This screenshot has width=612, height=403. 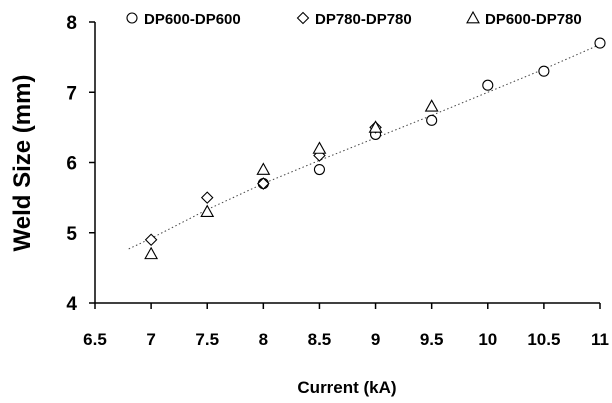 I want to click on y-tick-label: 5, so click(x=71, y=234).